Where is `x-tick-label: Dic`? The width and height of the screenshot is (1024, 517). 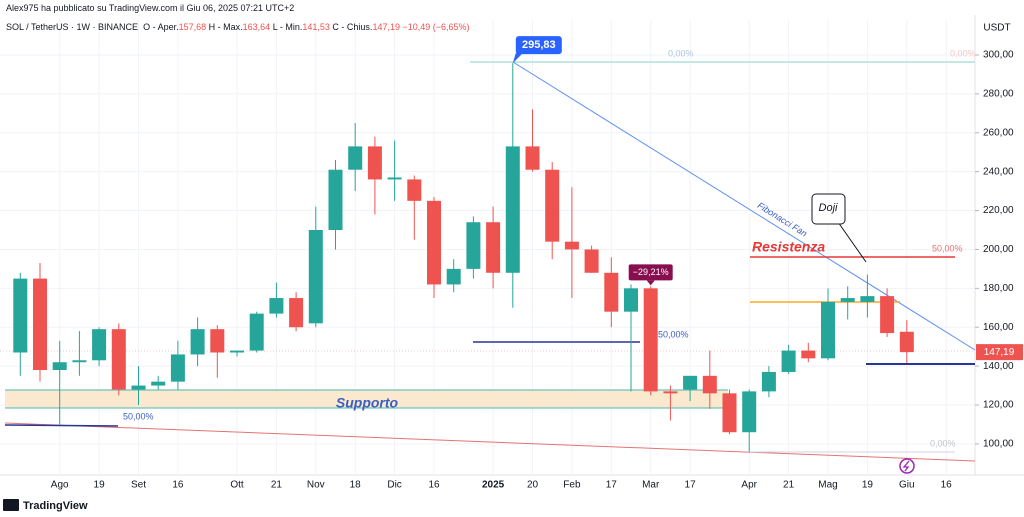
x-tick-label: Dic is located at coordinates (394, 485).